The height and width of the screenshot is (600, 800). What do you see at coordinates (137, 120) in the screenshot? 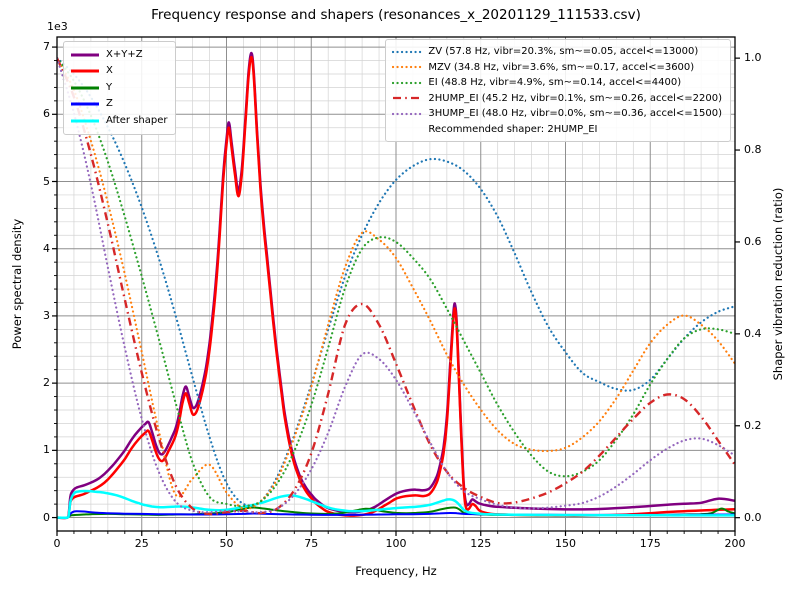
I see `legend-label: After shaper` at bounding box center [137, 120].